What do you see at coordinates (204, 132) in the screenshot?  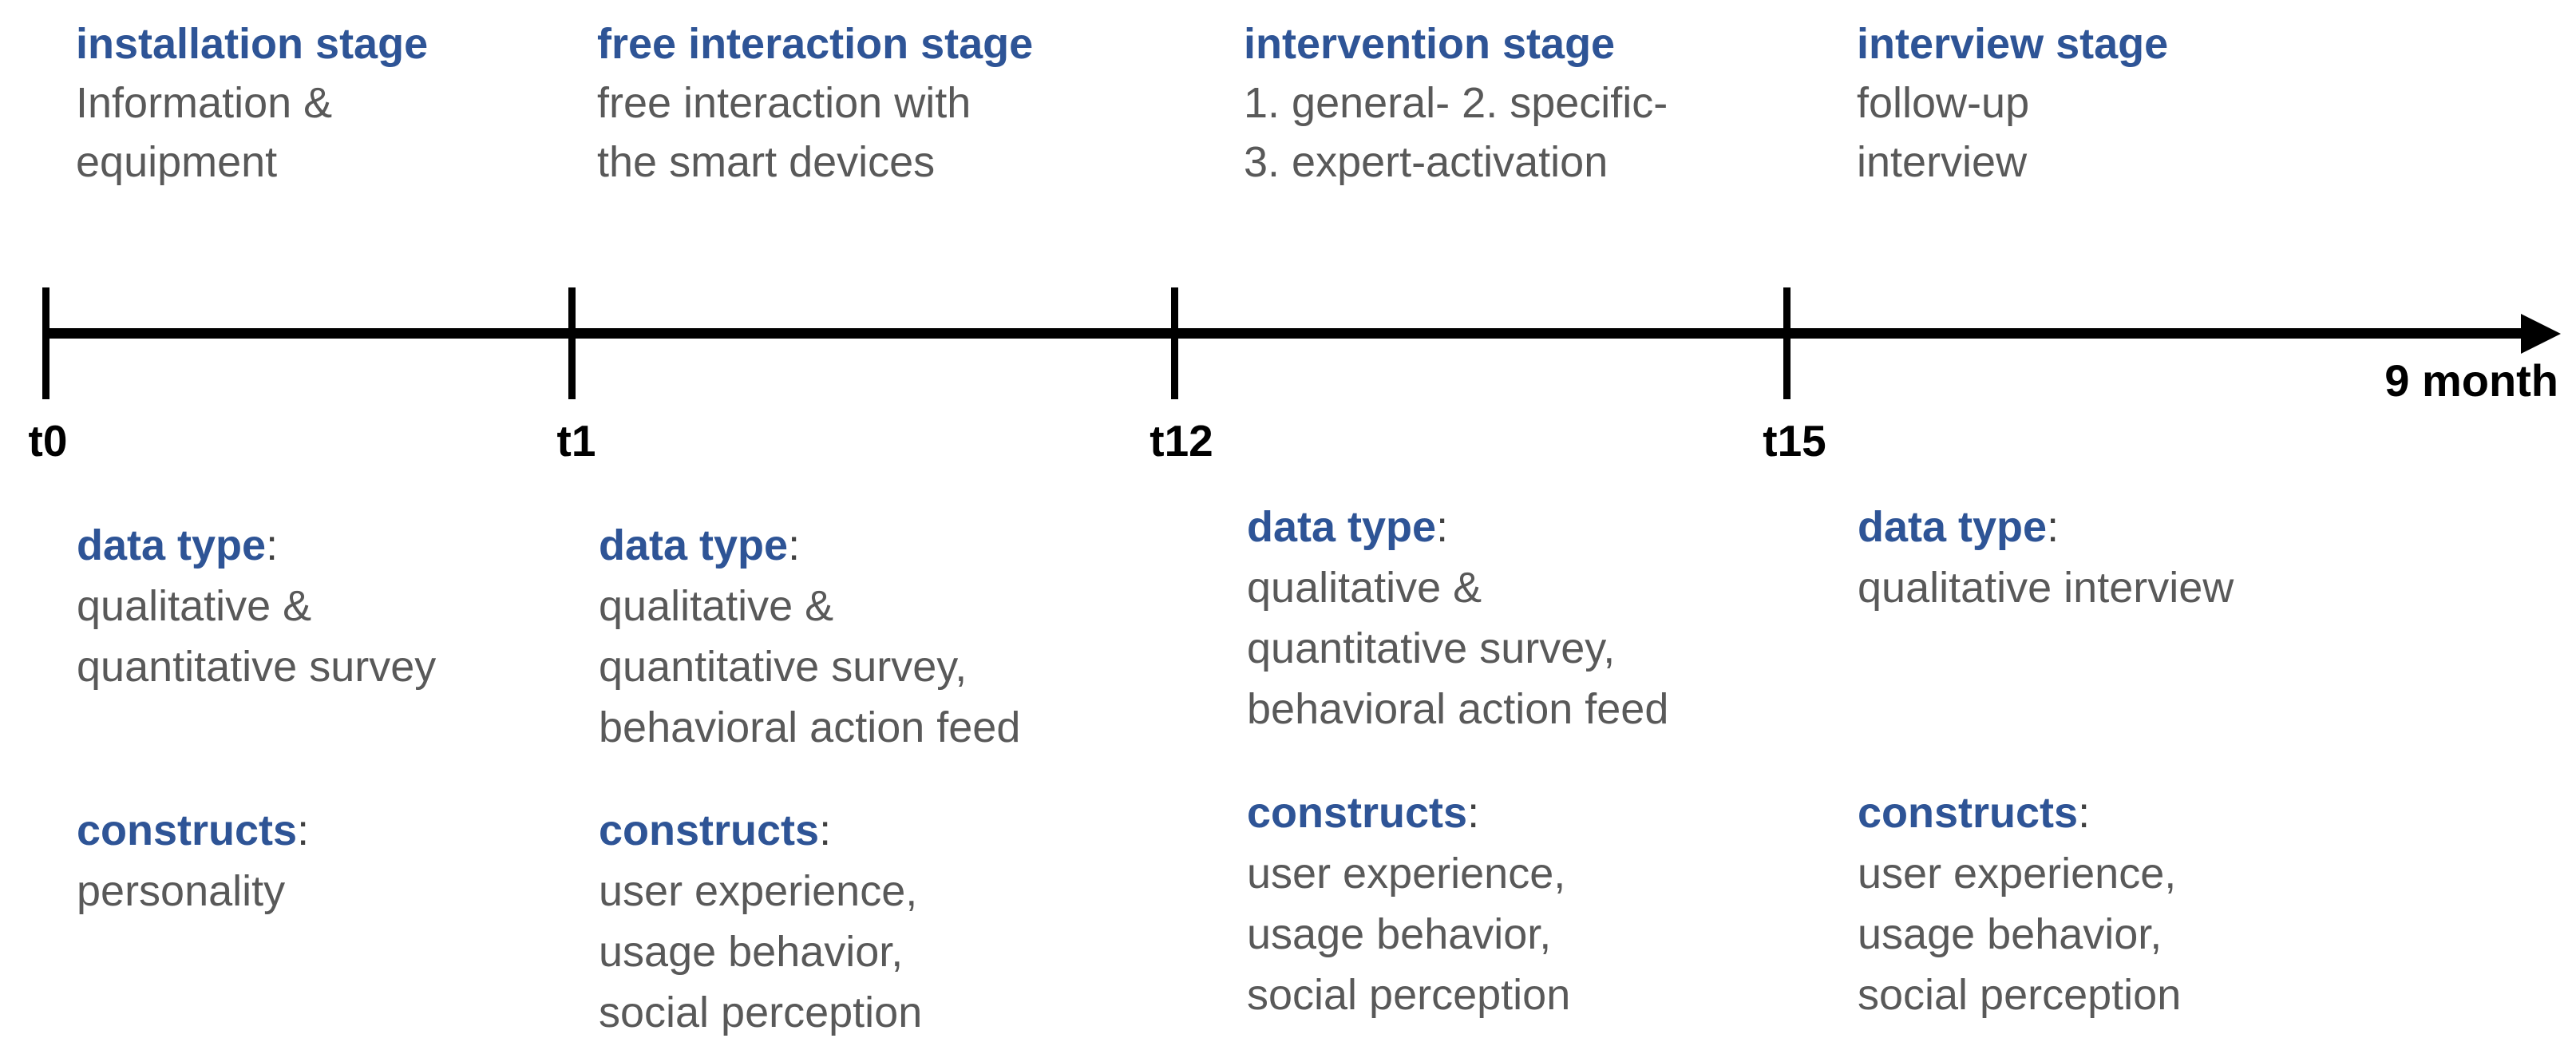 I see `stage-subtitle: Information & equipment` at bounding box center [204, 132].